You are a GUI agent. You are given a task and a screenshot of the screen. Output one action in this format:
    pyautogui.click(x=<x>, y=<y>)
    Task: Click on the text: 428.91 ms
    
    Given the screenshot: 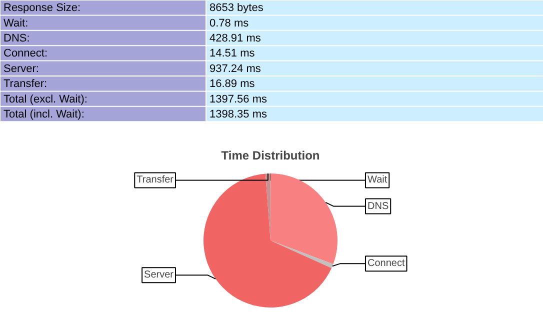 What is the action you would take?
    pyautogui.click(x=236, y=38)
    